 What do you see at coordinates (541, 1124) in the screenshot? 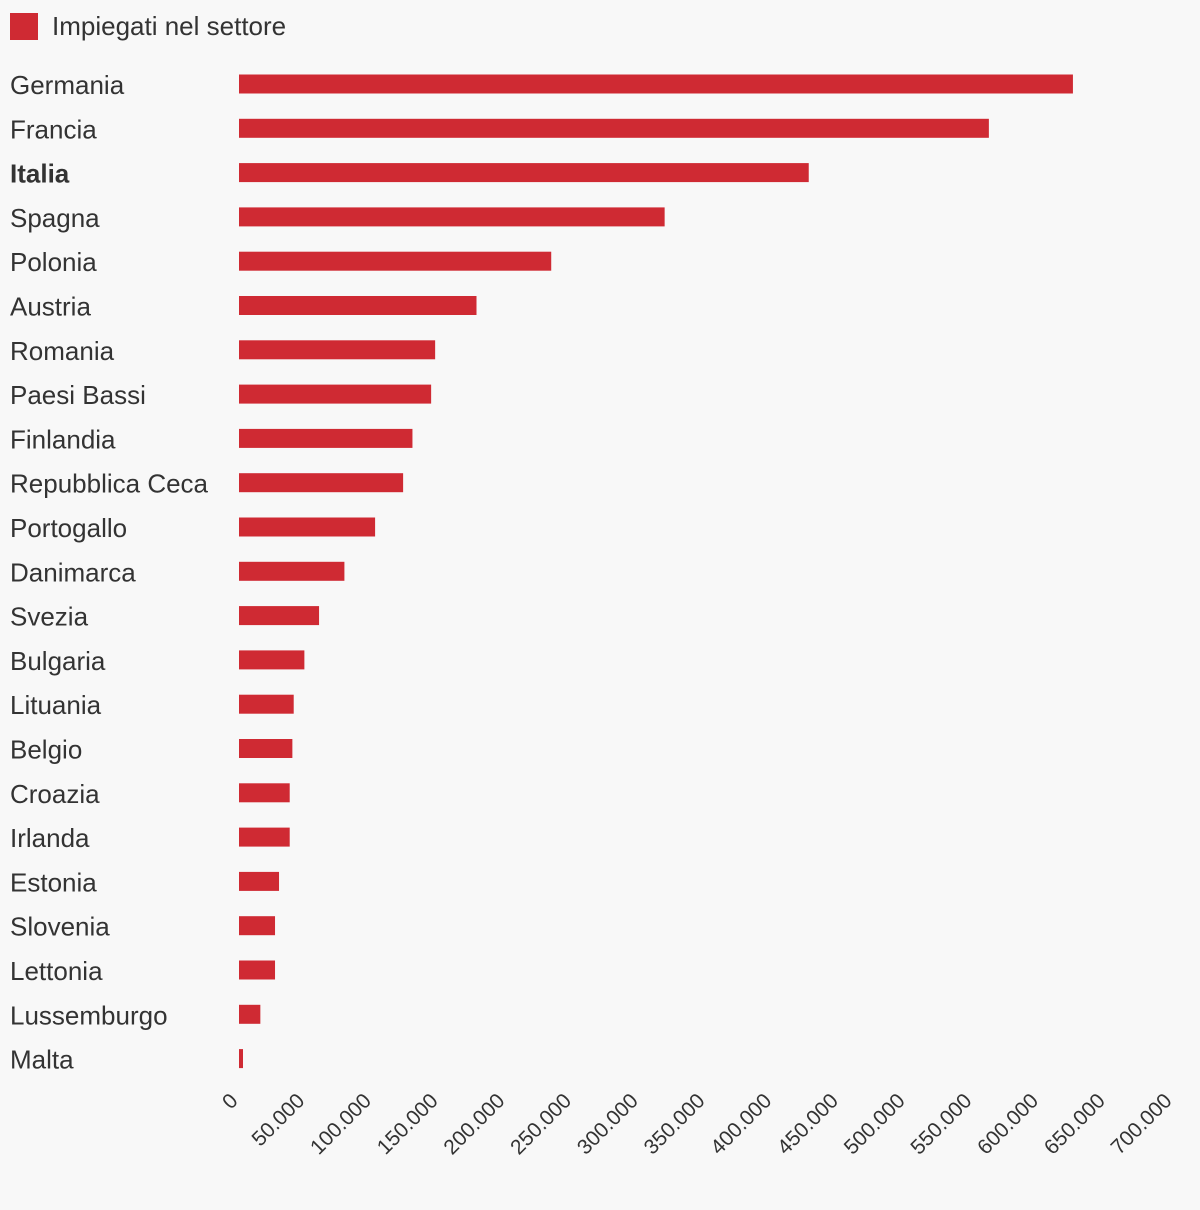
I see `x-tick-label: 250.000` at bounding box center [541, 1124].